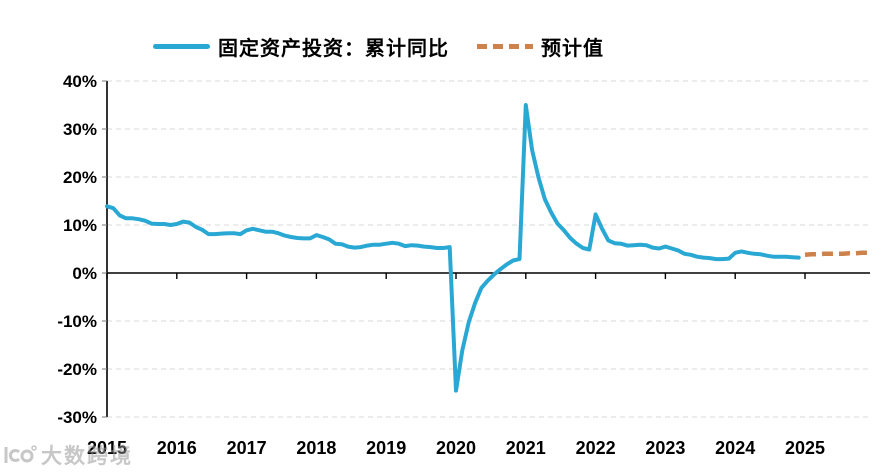 This screenshot has width=892, height=473. What do you see at coordinates (805, 448) in the screenshot?
I see `svg-text: 2025` at bounding box center [805, 448].